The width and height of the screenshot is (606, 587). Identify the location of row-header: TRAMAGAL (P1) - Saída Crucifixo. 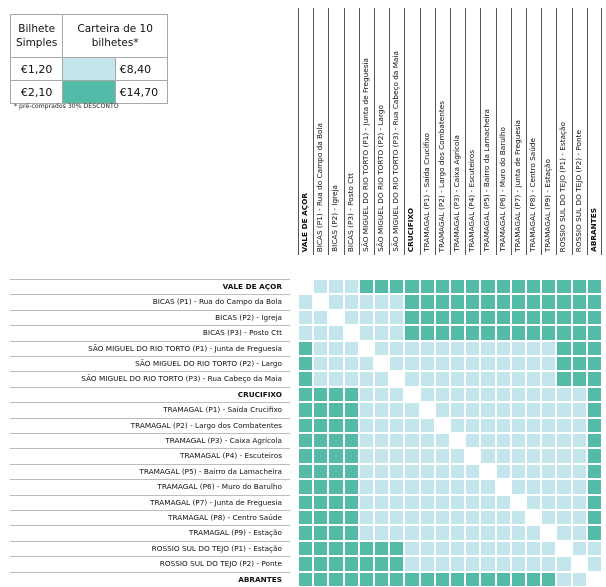
(150, 409).